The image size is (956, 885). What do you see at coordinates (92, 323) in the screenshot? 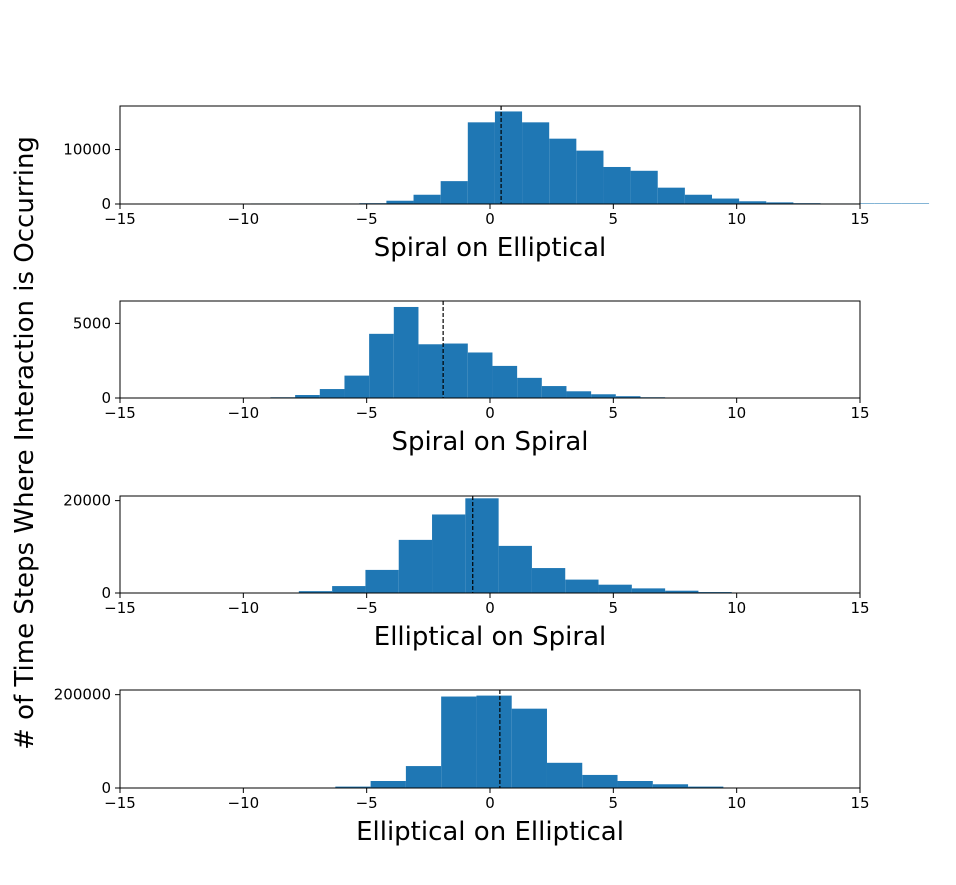
I see `y-tick-label: 5000` at bounding box center [92, 323].